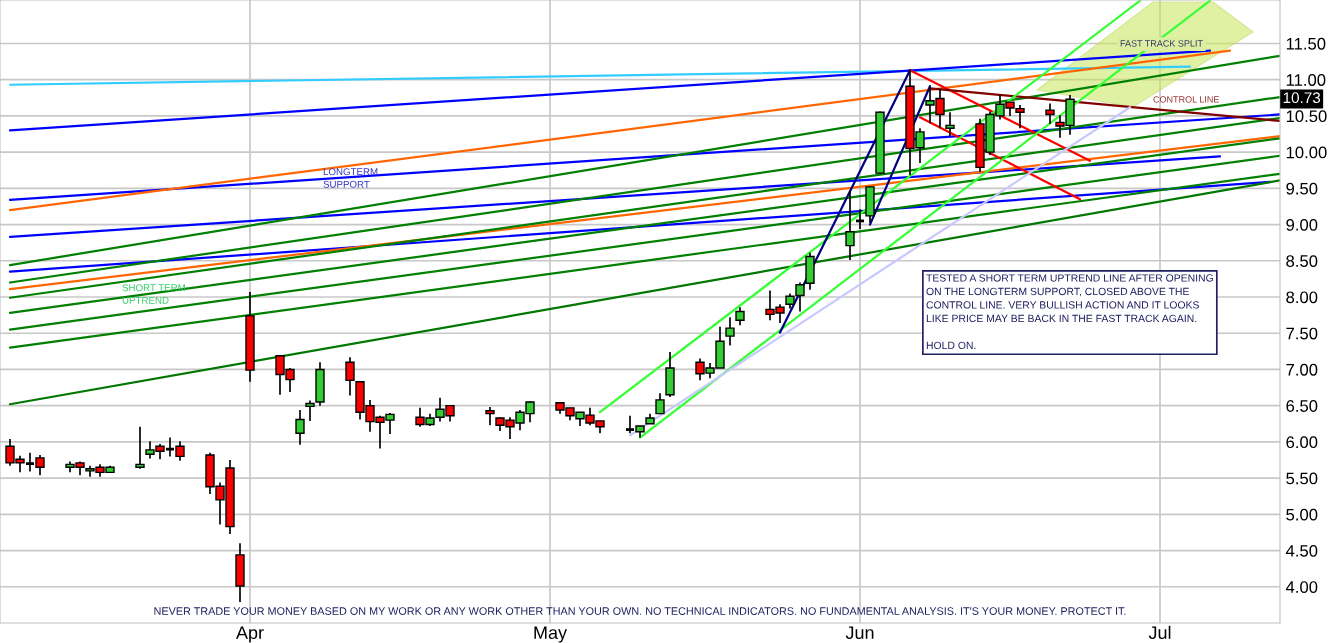 The height and width of the screenshot is (643, 1336). I want to click on y-tick-label: 4.00, so click(1301, 587).